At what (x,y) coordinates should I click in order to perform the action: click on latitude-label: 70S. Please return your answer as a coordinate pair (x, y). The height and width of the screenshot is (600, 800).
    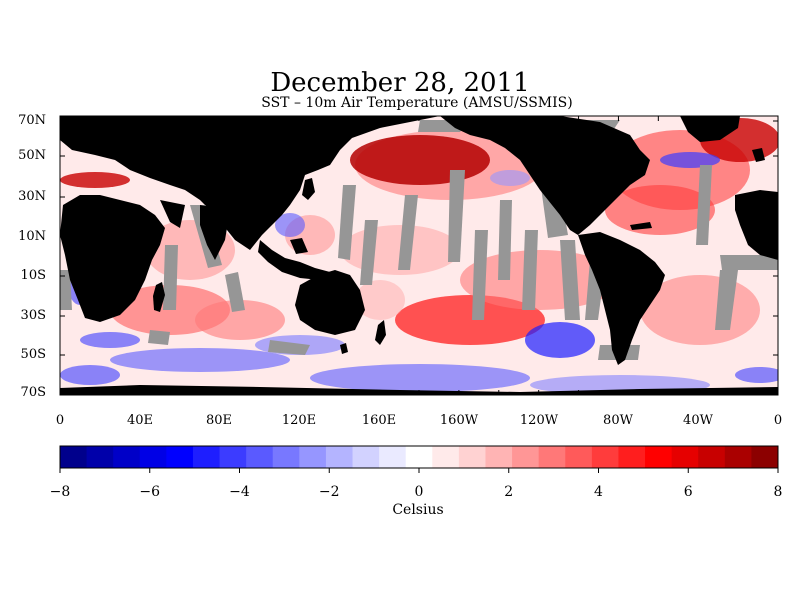
    Looking at the image, I should click on (33, 392).